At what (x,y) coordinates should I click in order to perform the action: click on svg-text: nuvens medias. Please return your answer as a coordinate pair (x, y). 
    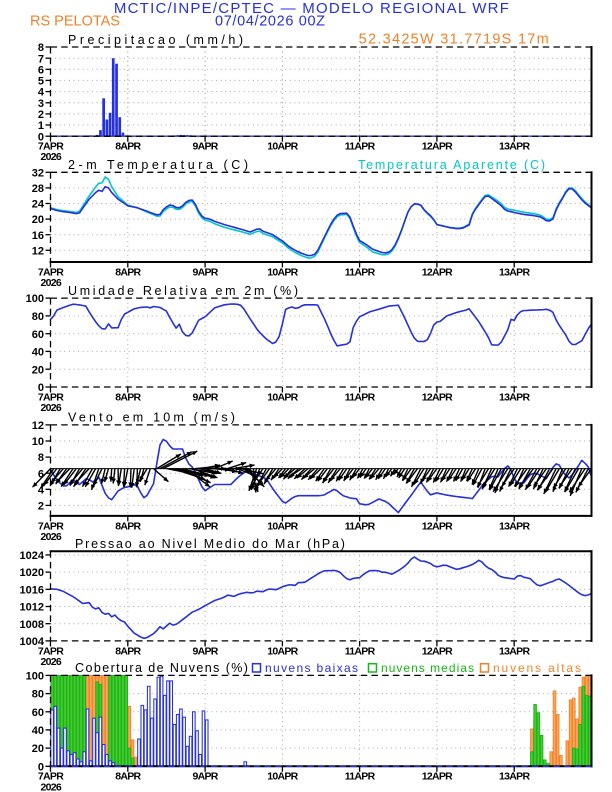
    Looking at the image, I should click on (428, 668).